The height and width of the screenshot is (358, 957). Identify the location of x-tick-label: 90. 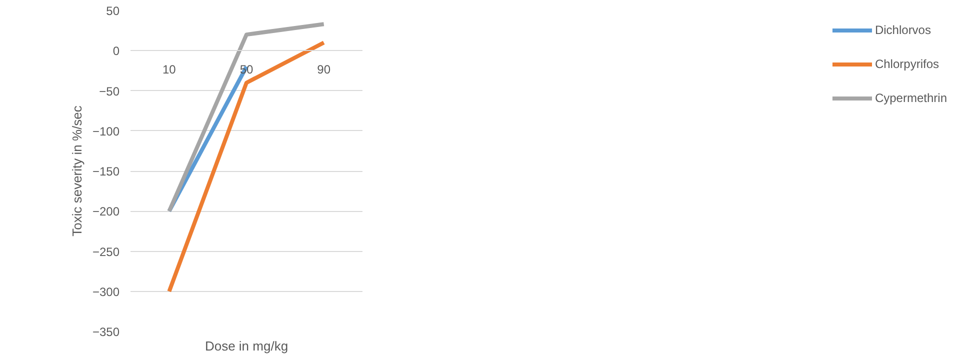
(324, 69).